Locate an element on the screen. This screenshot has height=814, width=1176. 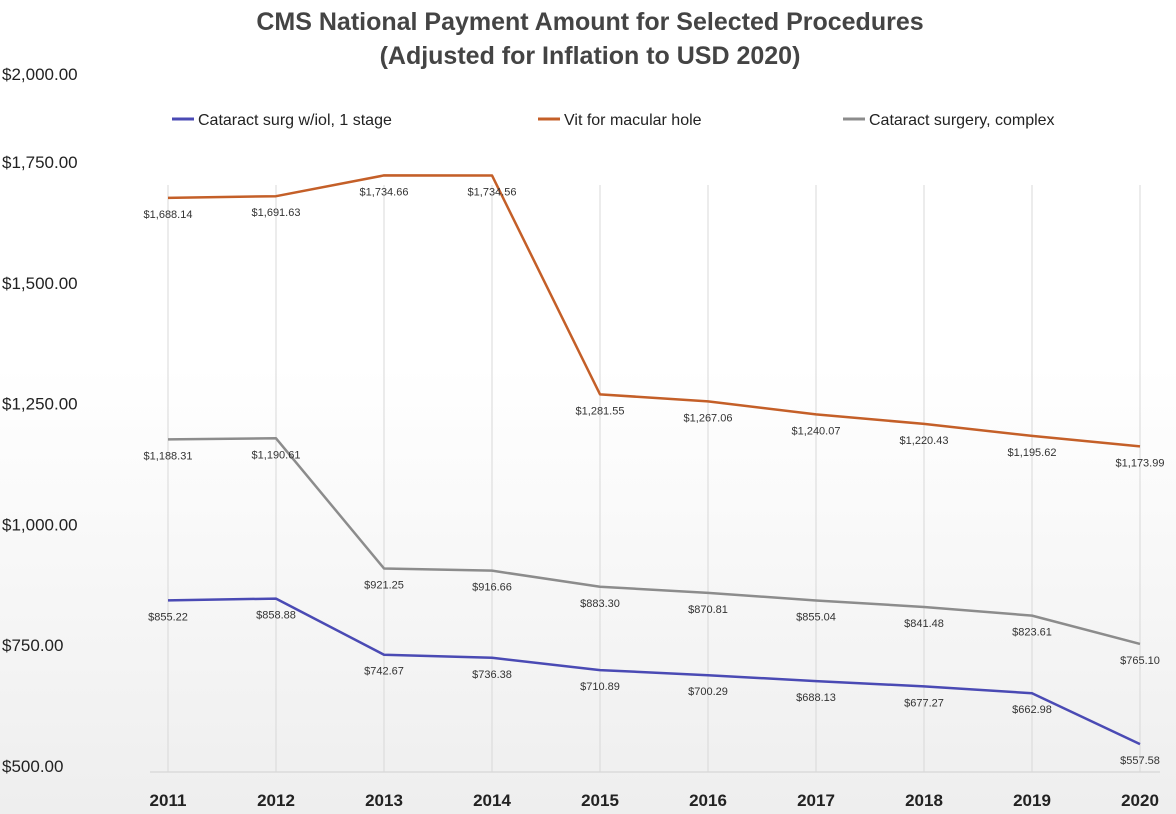
data-label: $883.30 is located at coordinates (600, 604).